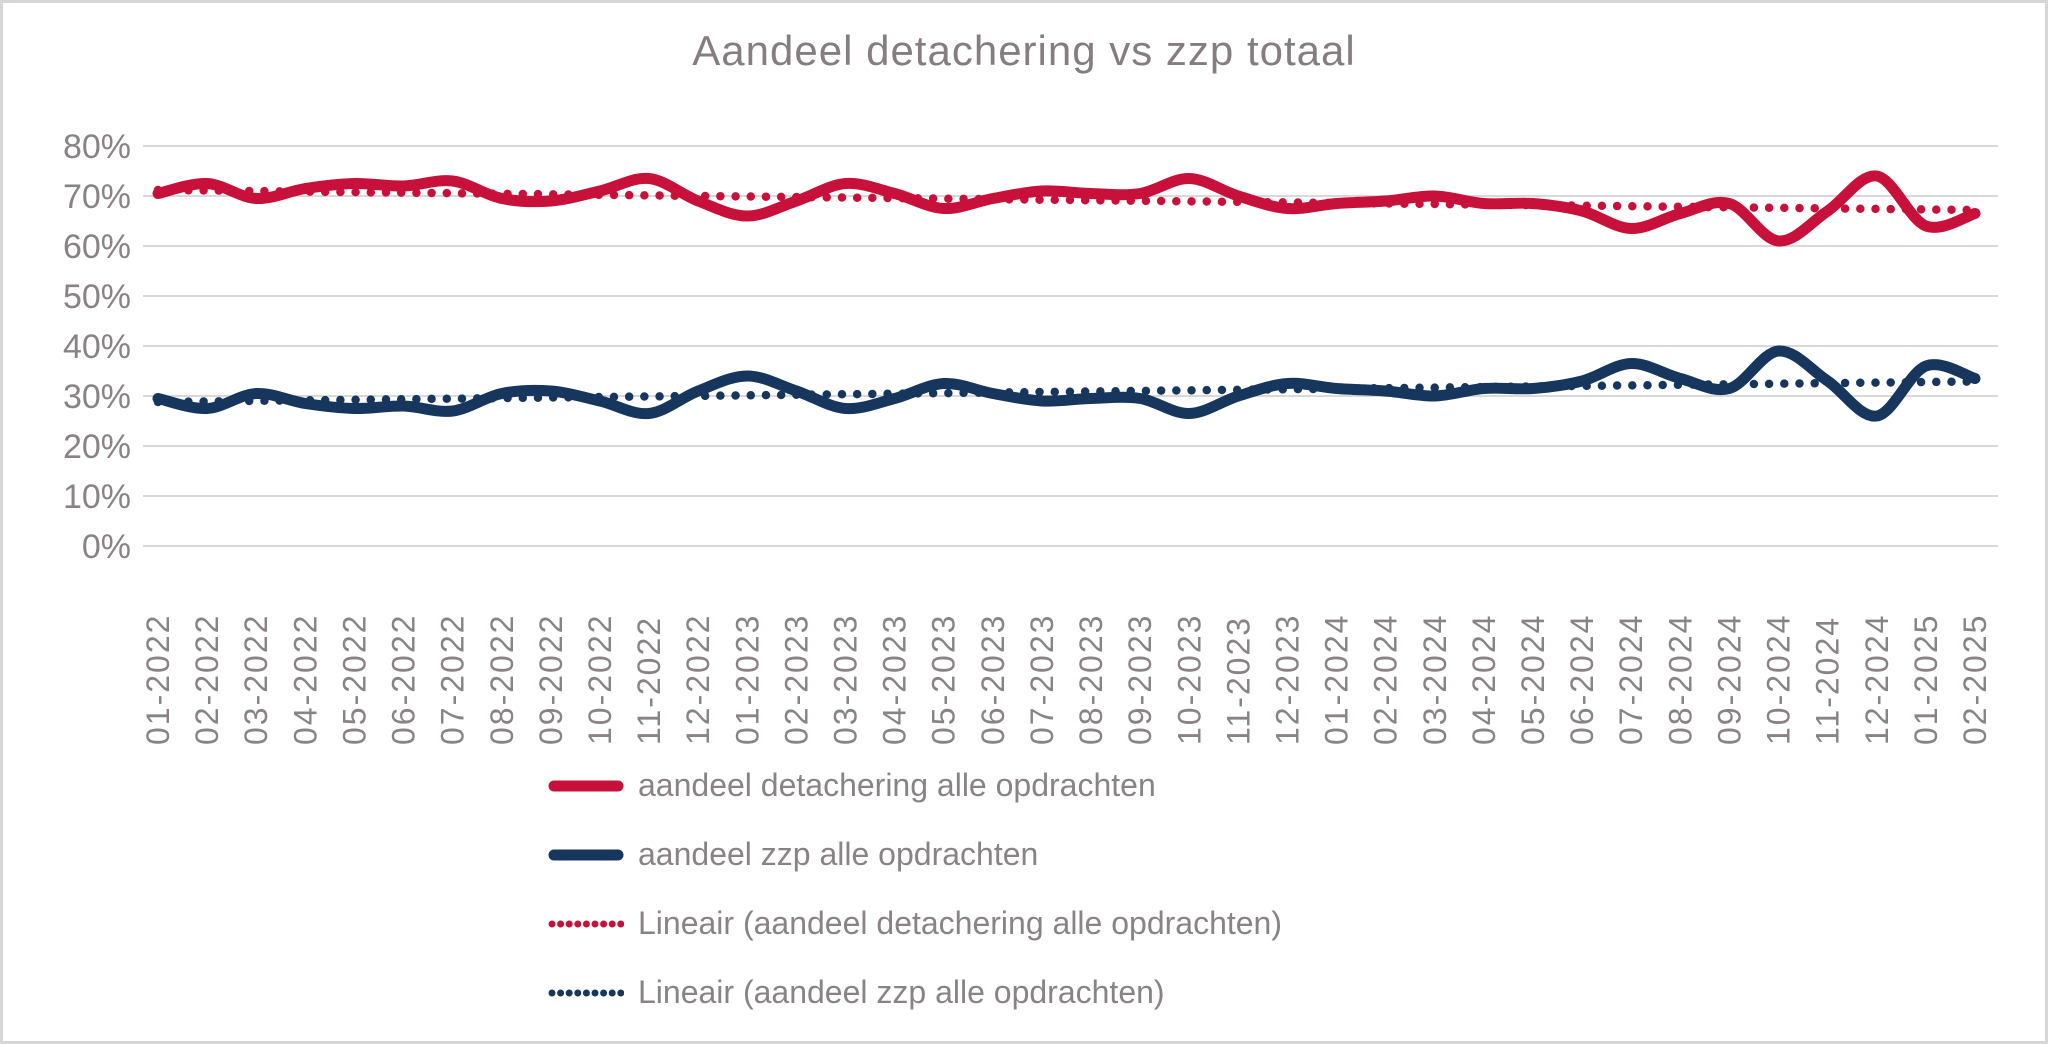  What do you see at coordinates (1140, 679) in the screenshot?
I see `x-axis-tick-label: 09-2023` at bounding box center [1140, 679].